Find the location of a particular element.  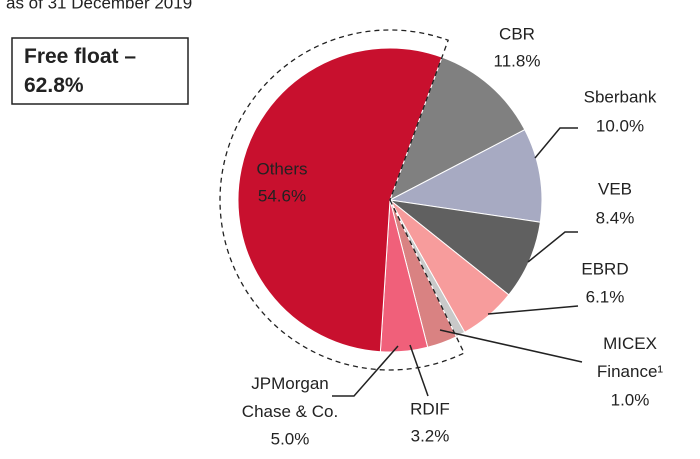

slice-label: Others is located at coordinates (281, 168).